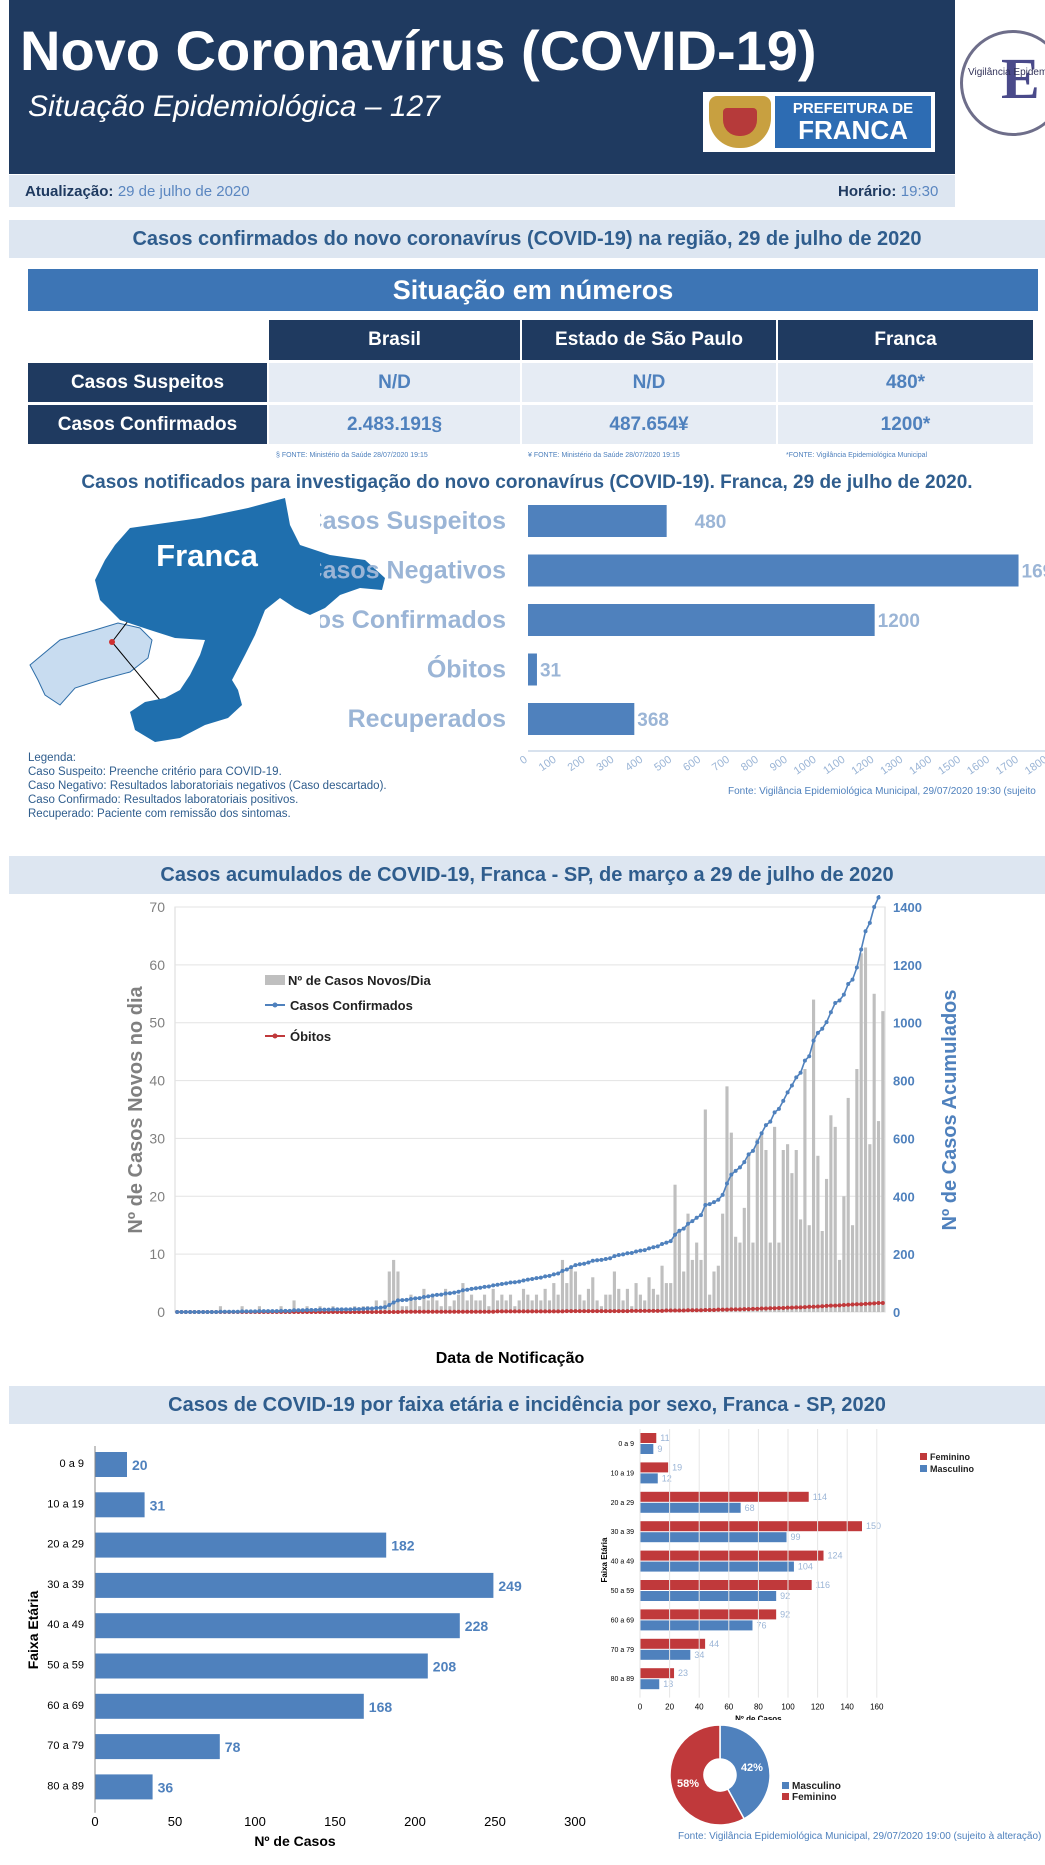 The image size is (1045, 1865). Describe the element at coordinates (275, 1005) in the screenshot. I see `legend-marker-confirmados` at that location.